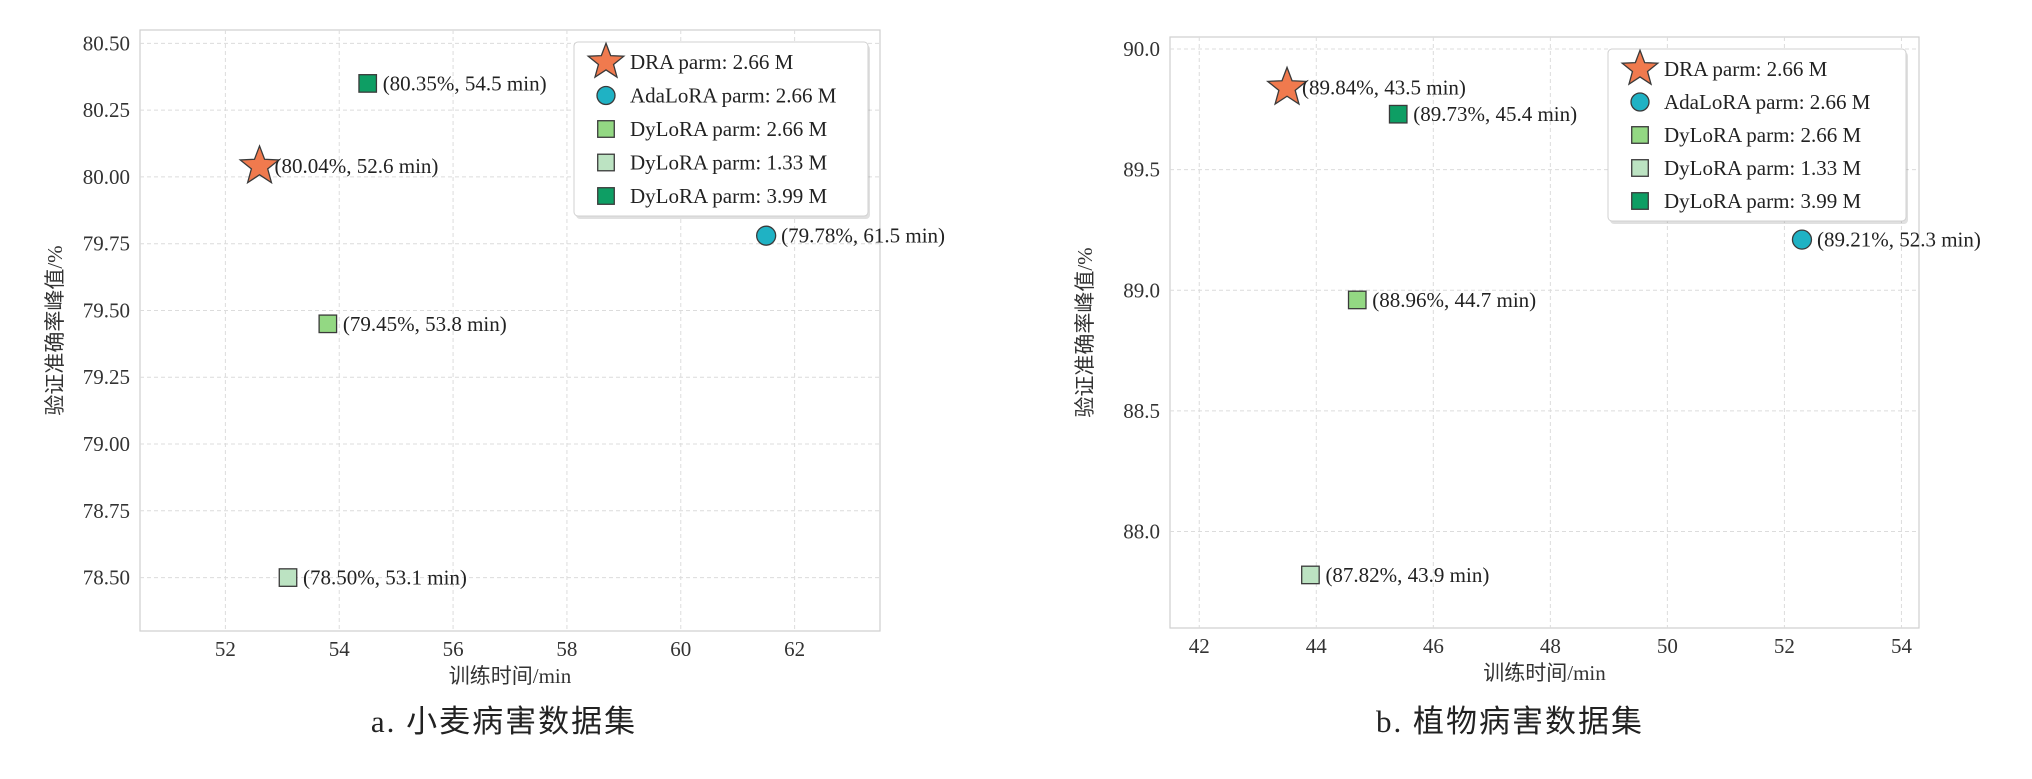  Describe the element at coordinates (106, 43) in the screenshot. I see `y-tick-label: 80.50` at that location.